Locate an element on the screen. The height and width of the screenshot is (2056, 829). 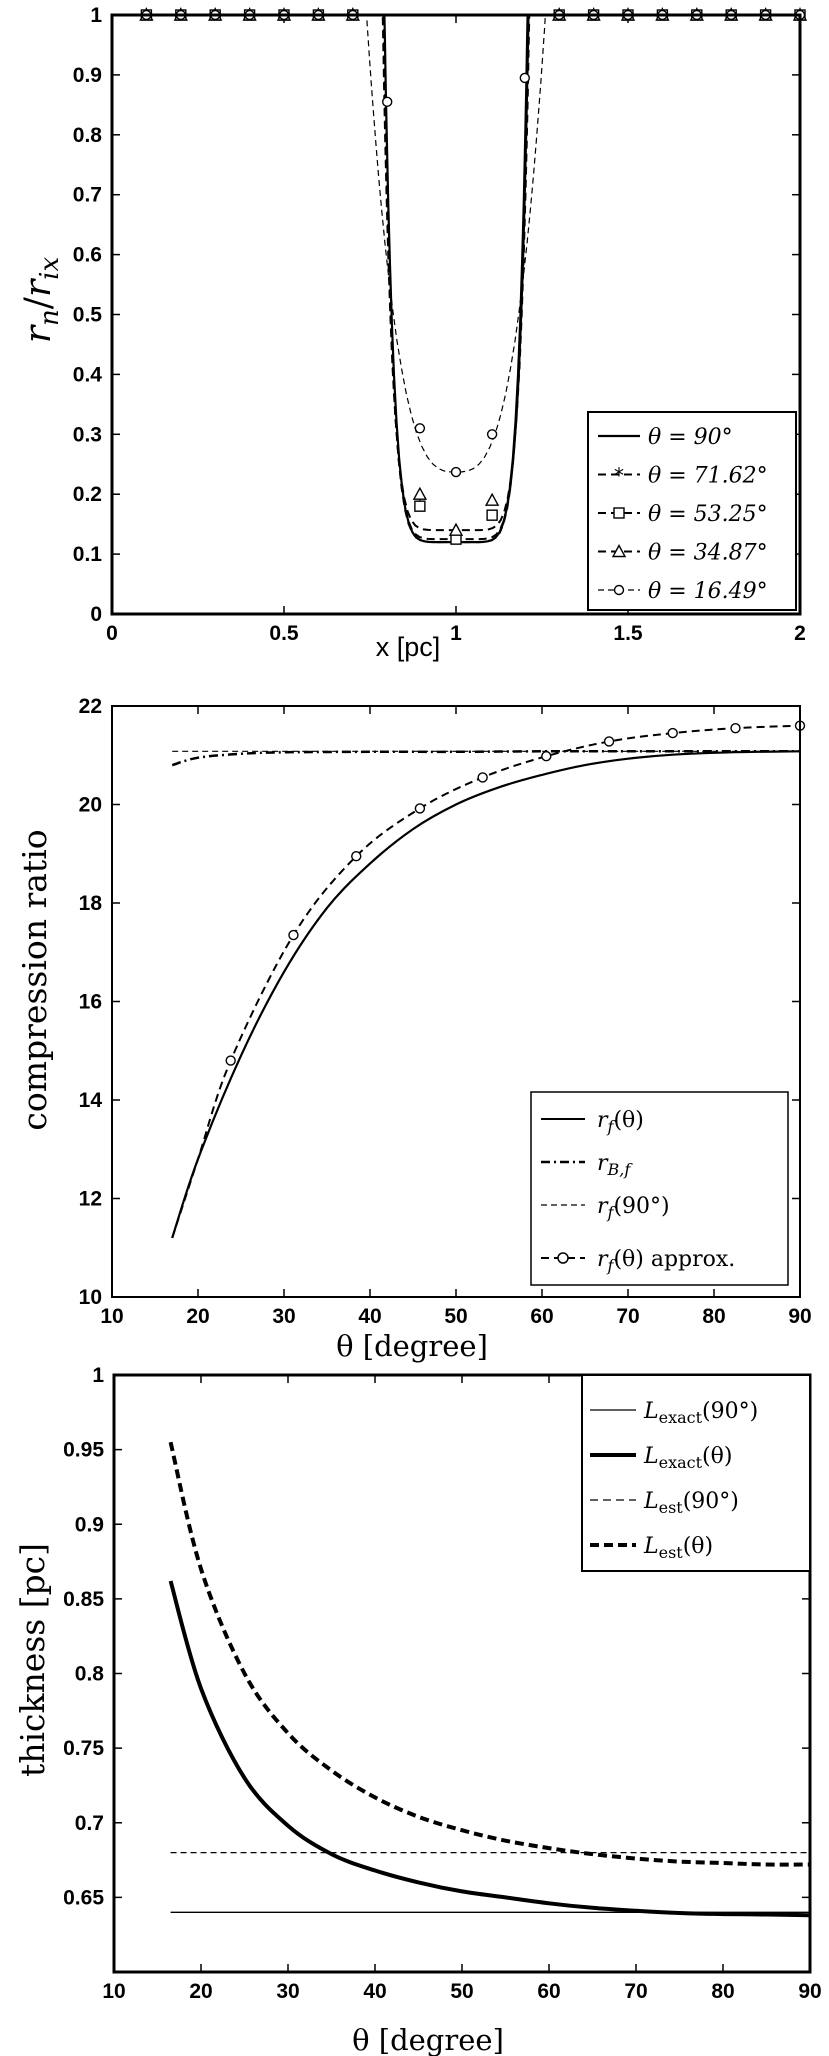
legend-label-theta-90: θ = 90° is located at coordinates (690, 437).